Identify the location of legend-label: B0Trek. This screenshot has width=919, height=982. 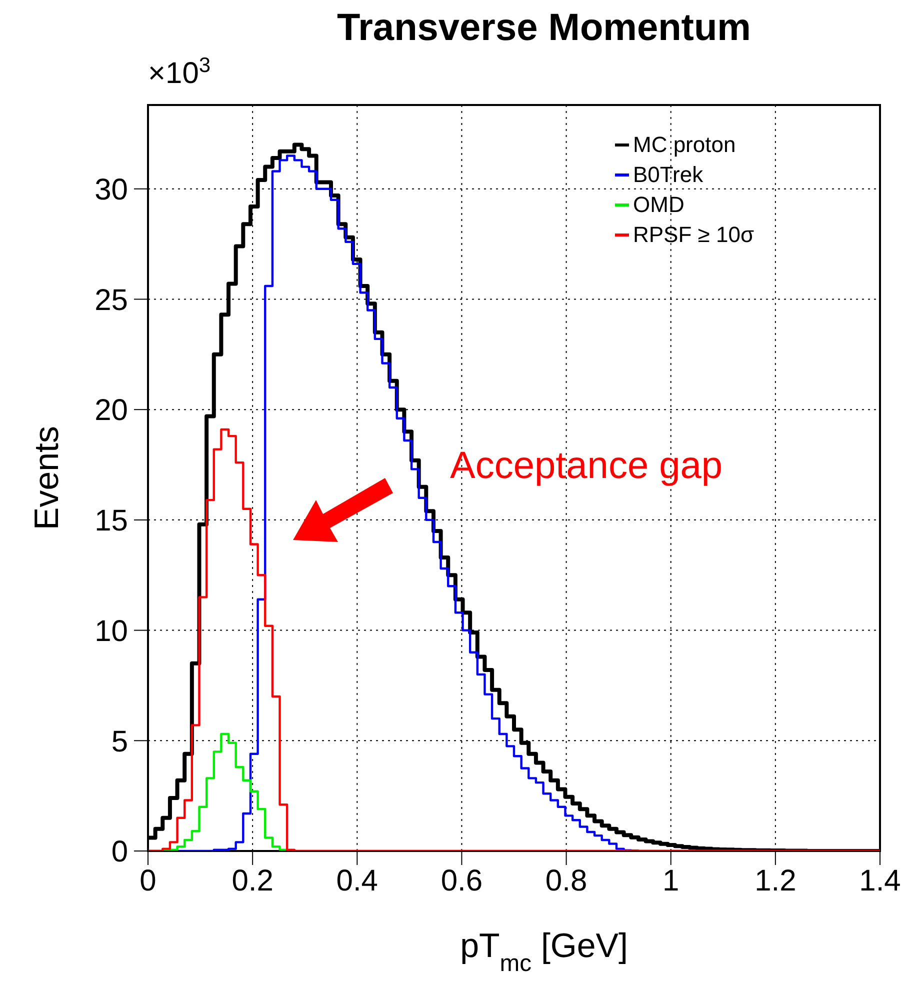
(668, 174).